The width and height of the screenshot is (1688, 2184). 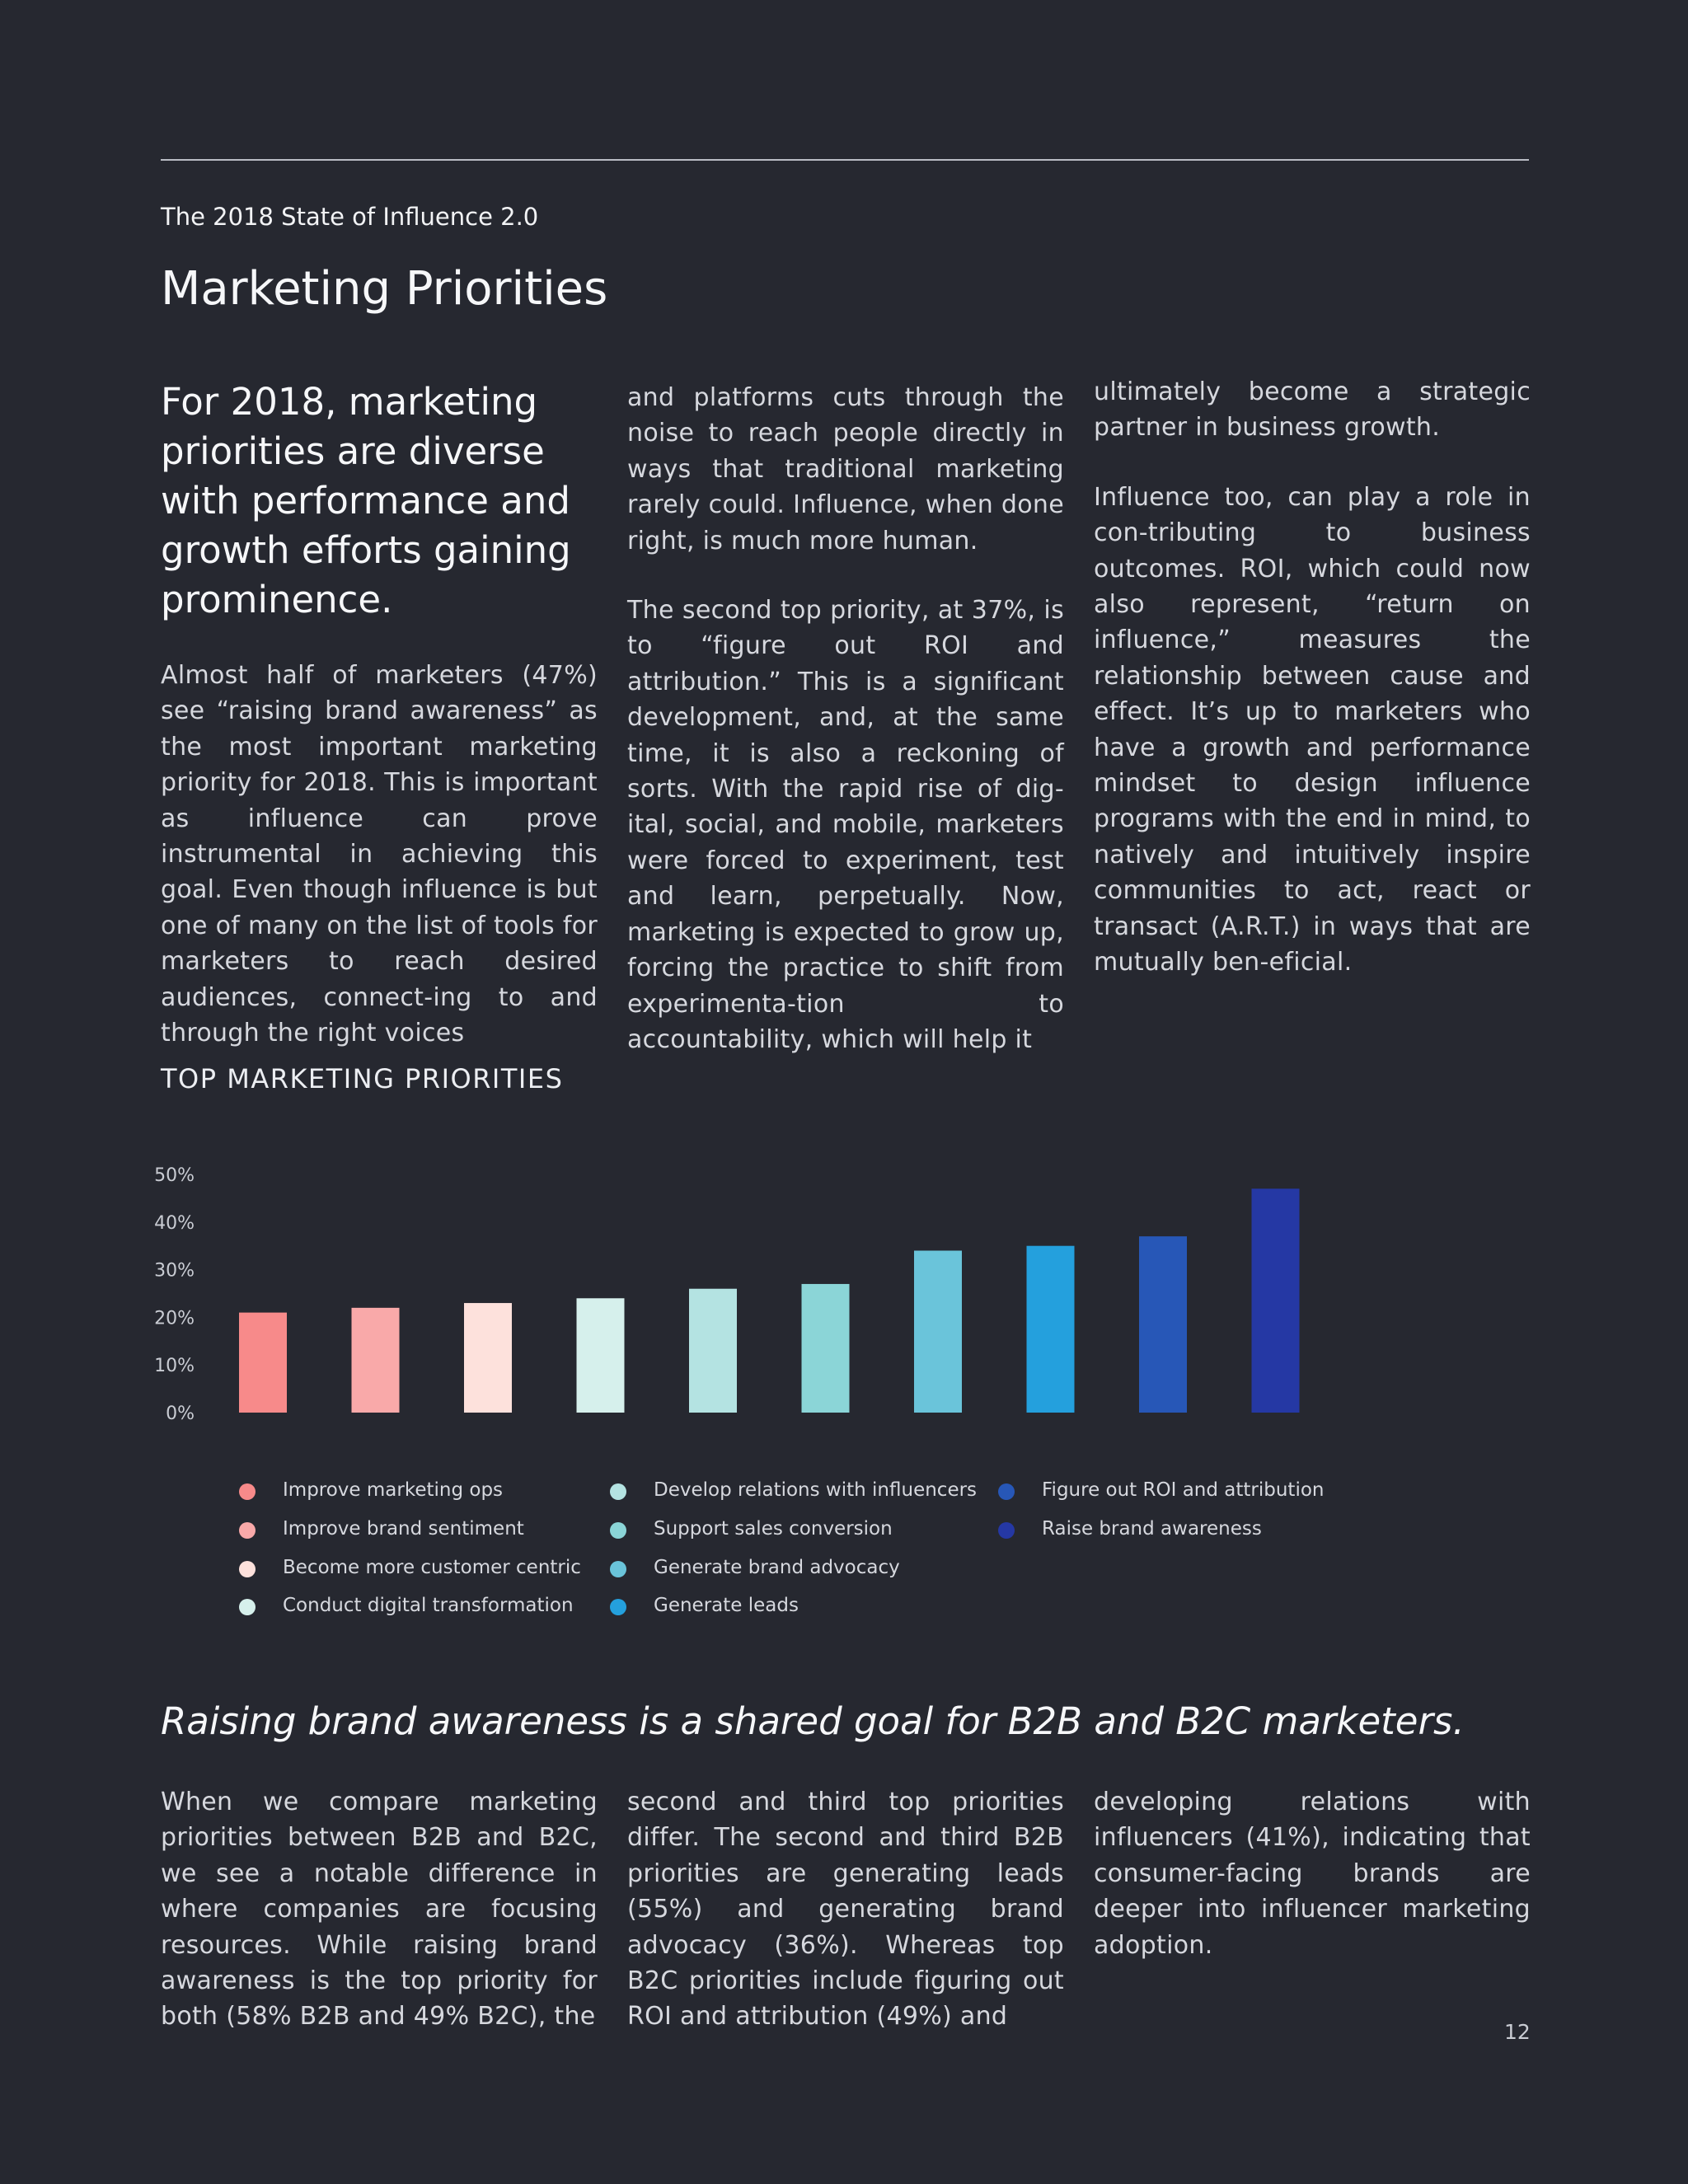 I want to click on chart-title: TOP MARKETING PRIORITIES, so click(x=362, y=1078).